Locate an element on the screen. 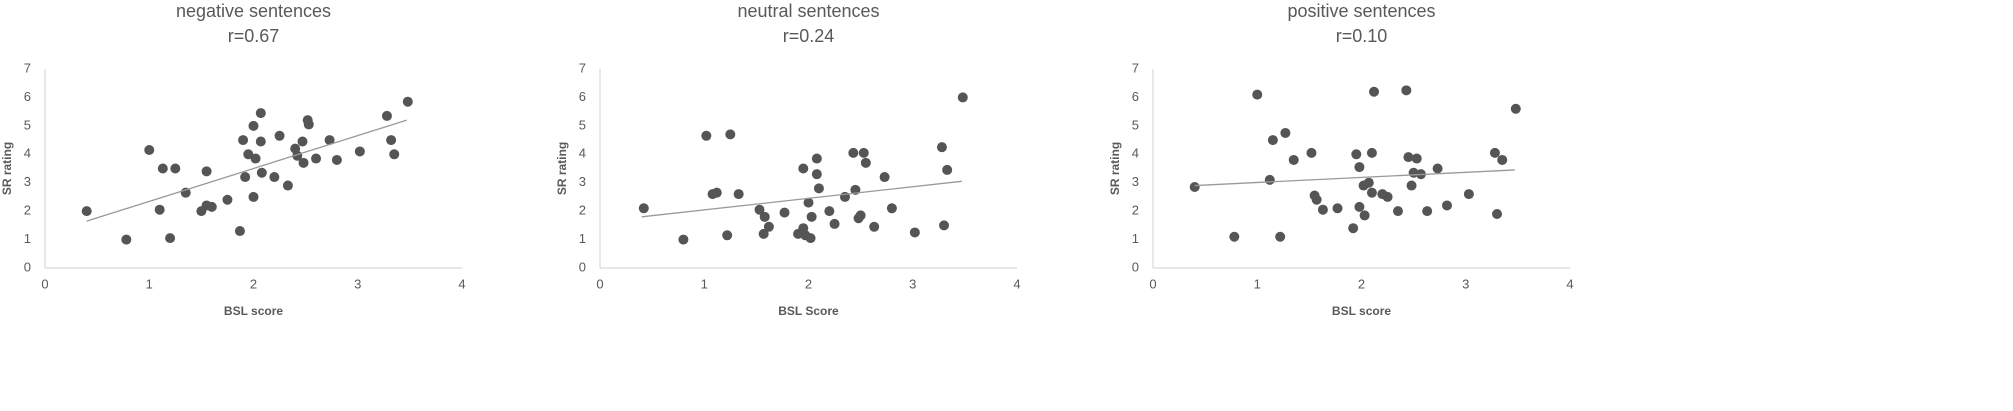 This screenshot has width=2013, height=411. y-tick-label: 2 is located at coordinates (1135, 210).